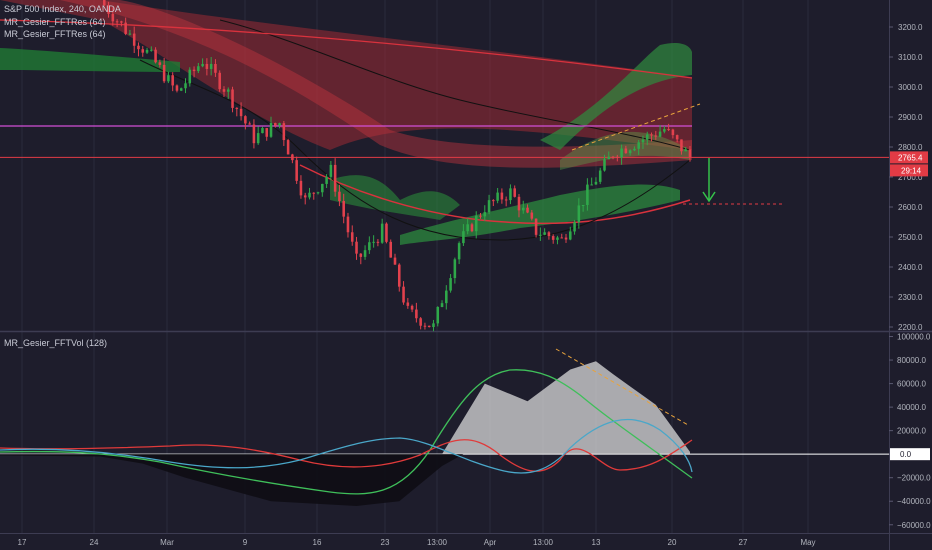 The width and height of the screenshot is (932, 550). What do you see at coordinates (910, 147) in the screenshot?
I see `price-tick-label: 2800.0` at bounding box center [910, 147].